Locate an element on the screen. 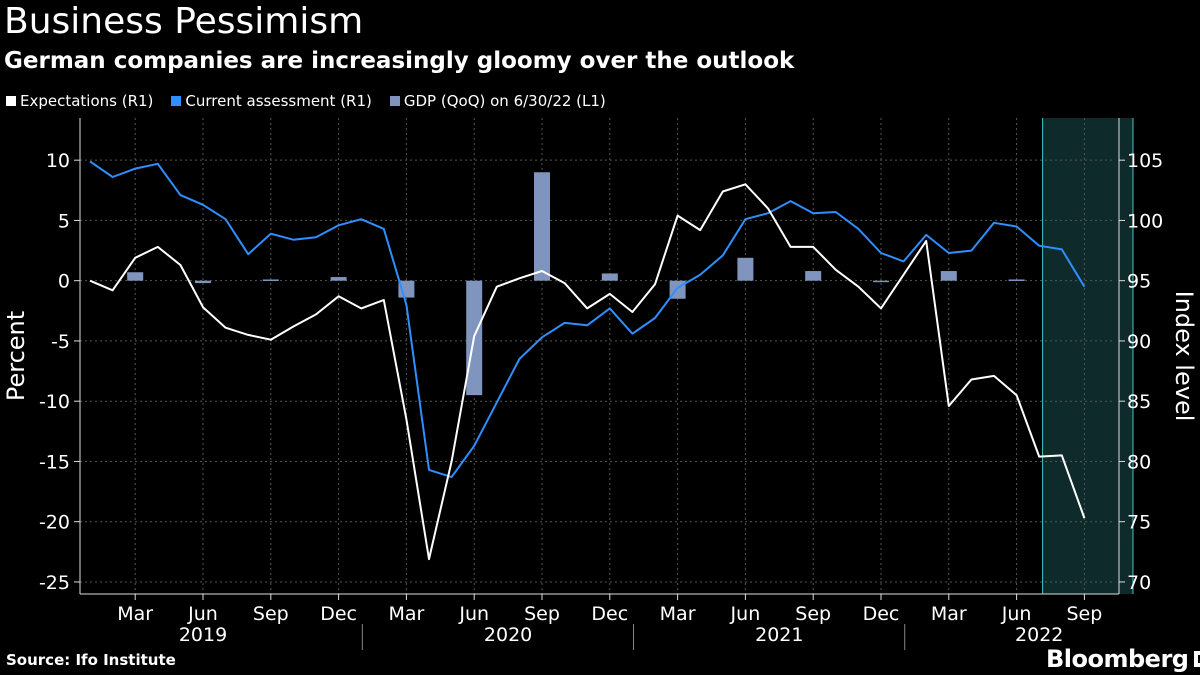 Image resolution: width=1200 pixels, height=675 pixels. left-axis-tick-label: -20 is located at coordinates (54, 523).